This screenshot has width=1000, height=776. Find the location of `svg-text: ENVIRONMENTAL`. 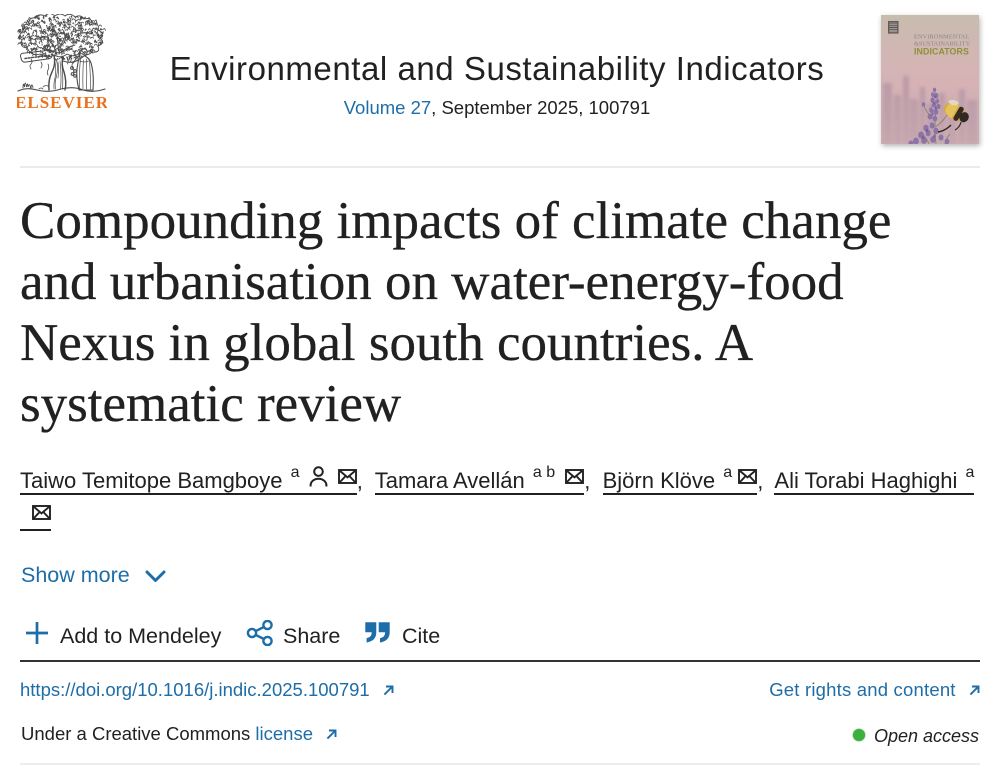

svg-text: ENVIRONMENTAL is located at coordinates (941, 37).